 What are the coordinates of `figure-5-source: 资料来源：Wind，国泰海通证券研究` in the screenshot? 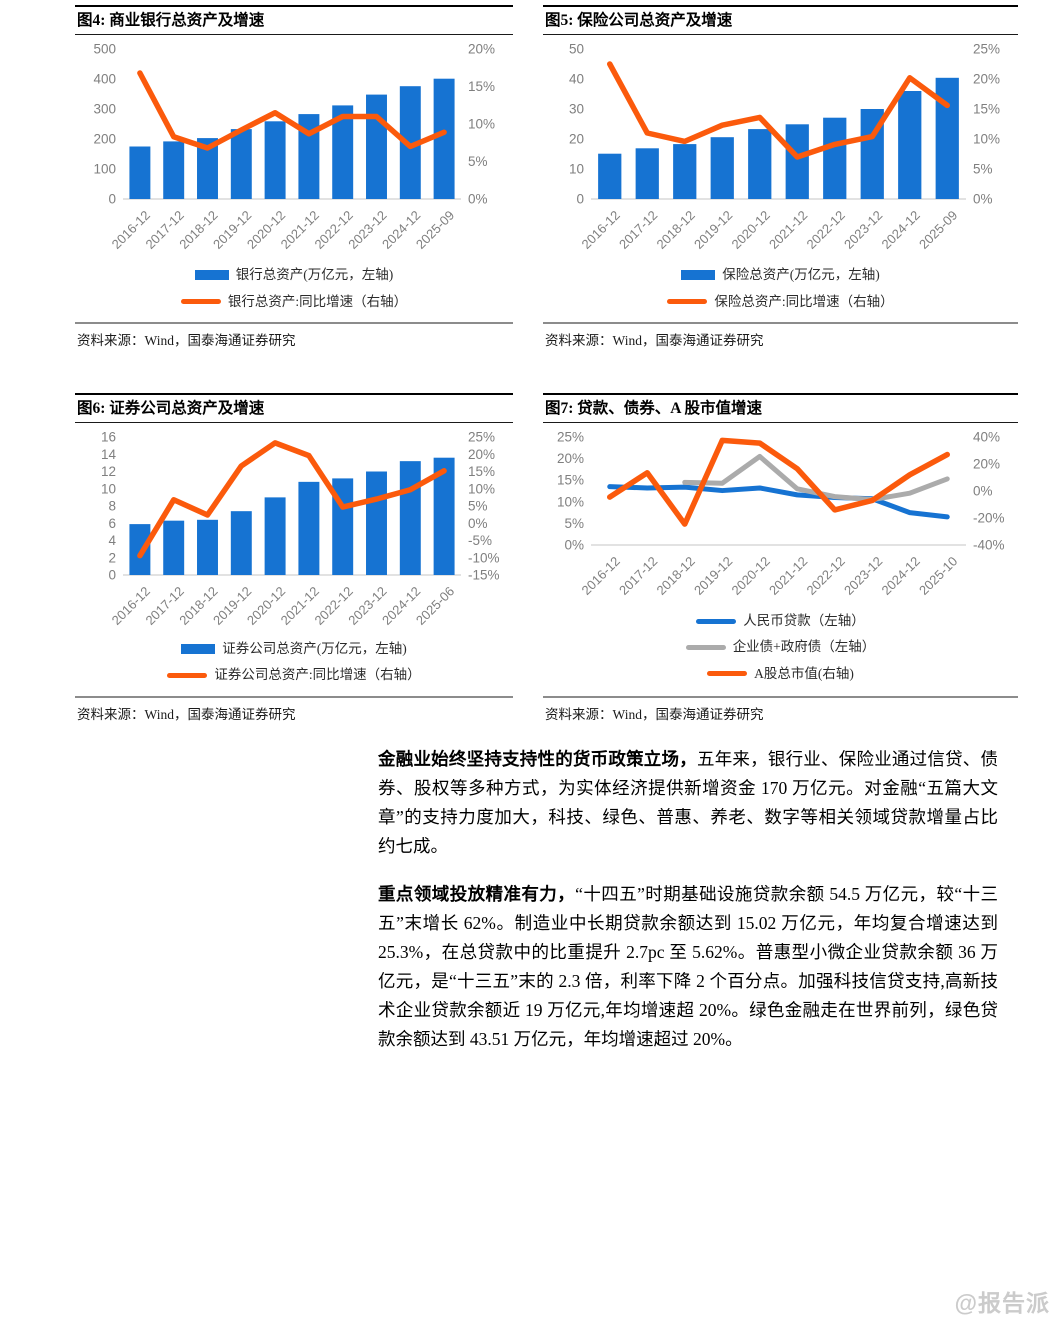 It's located at (780, 335).